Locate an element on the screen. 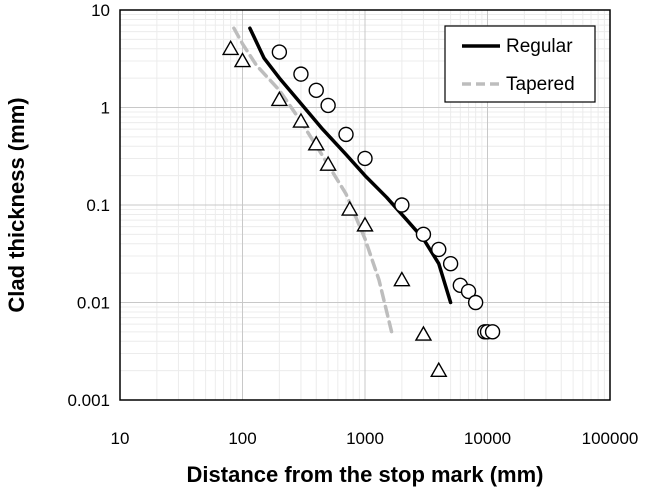 Image resolution: width=654 pixels, height=499 pixels. legend-box is located at coordinates (520, 64).